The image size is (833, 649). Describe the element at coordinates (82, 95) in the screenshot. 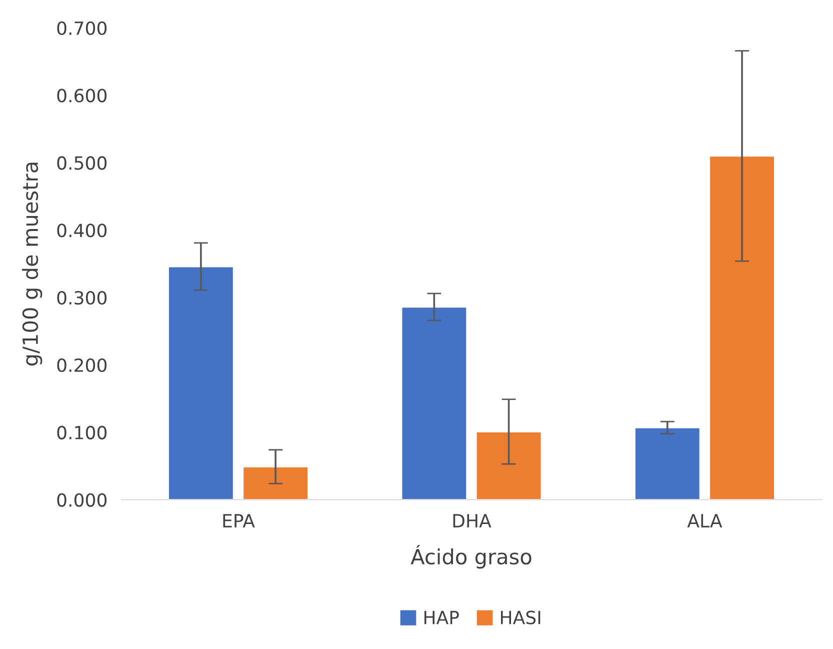

I see `y-tick-label: 0.600` at that location.